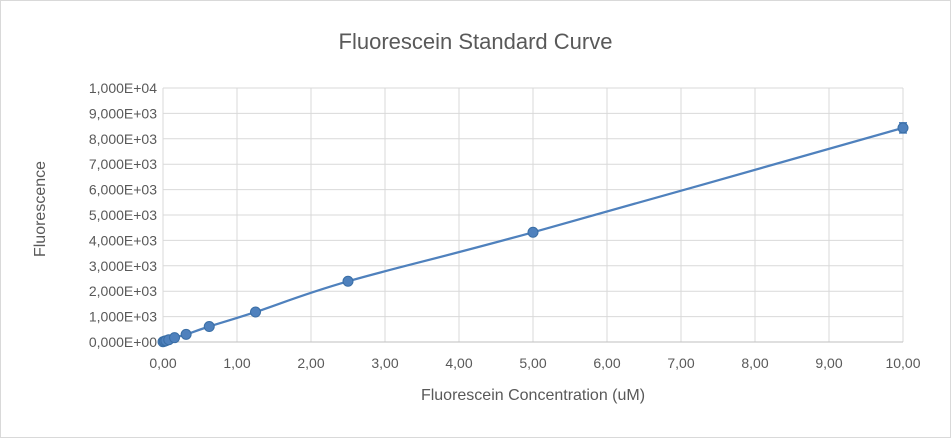 The image size is (951, 438). Describe the element at coordinates (123, 215) in the screenshot. I see `y-tick-label: 5,000E+03` at that location.